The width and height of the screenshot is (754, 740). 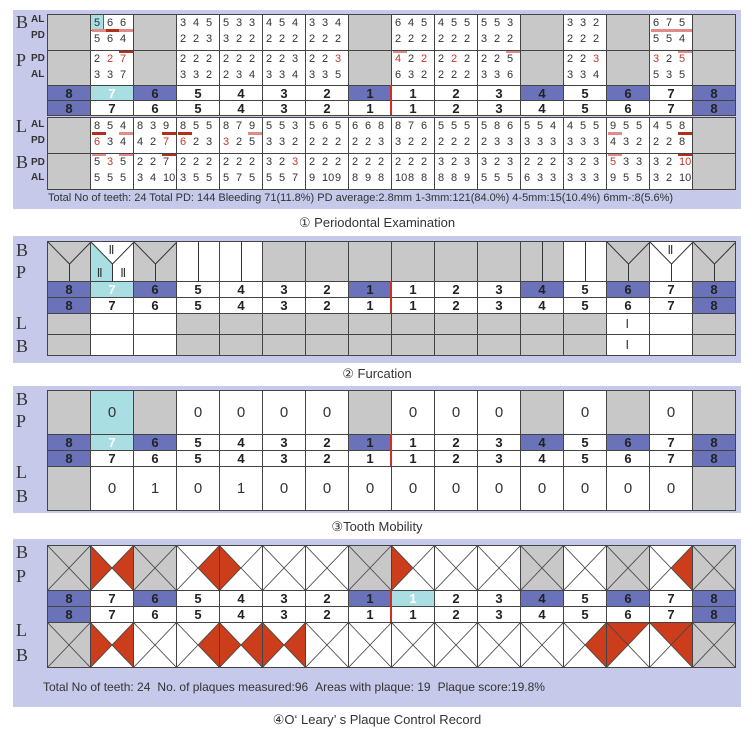 What do you see at coordinates (628, 108) in the screenshot?
I see `tooth-number-lower: 6` at bounding box center [628, 108].